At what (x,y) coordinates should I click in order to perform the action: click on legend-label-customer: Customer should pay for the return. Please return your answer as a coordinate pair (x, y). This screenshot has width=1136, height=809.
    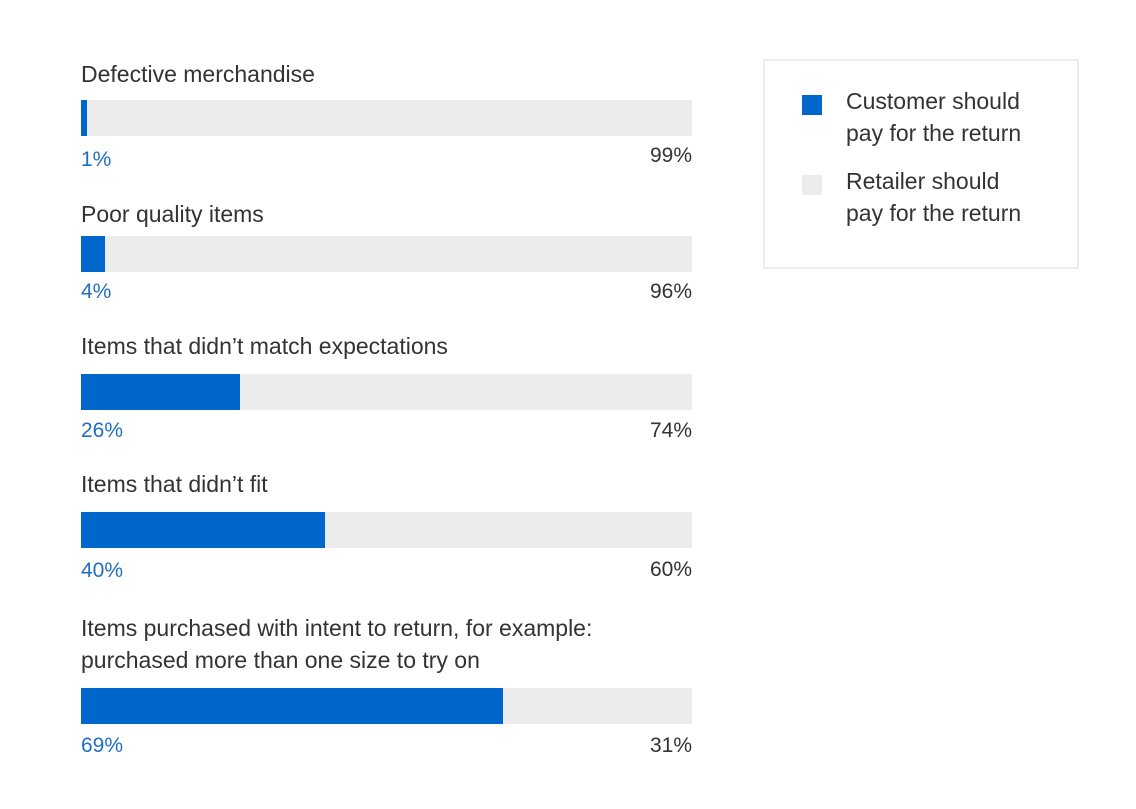
    Looking at the image, I should click on (934, 117).